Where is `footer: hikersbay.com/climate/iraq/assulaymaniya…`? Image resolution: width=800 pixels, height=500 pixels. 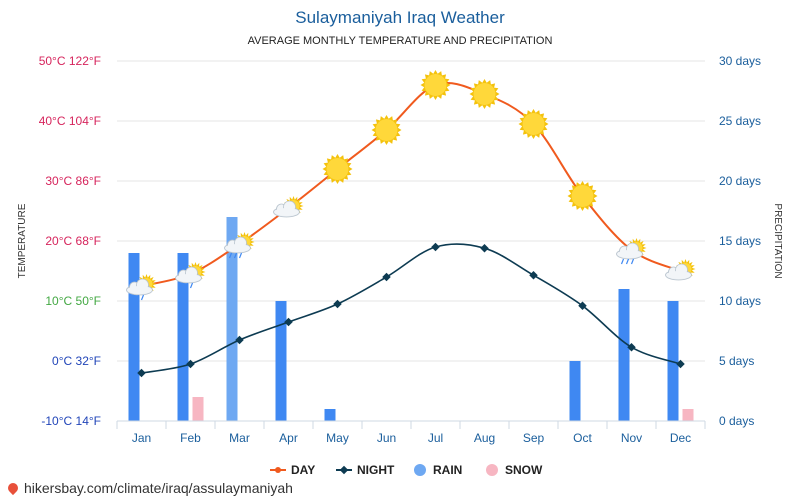 footer: hikersbay.com/climate/iraq/assulaymaniya… is located at coordinates (149, 488).